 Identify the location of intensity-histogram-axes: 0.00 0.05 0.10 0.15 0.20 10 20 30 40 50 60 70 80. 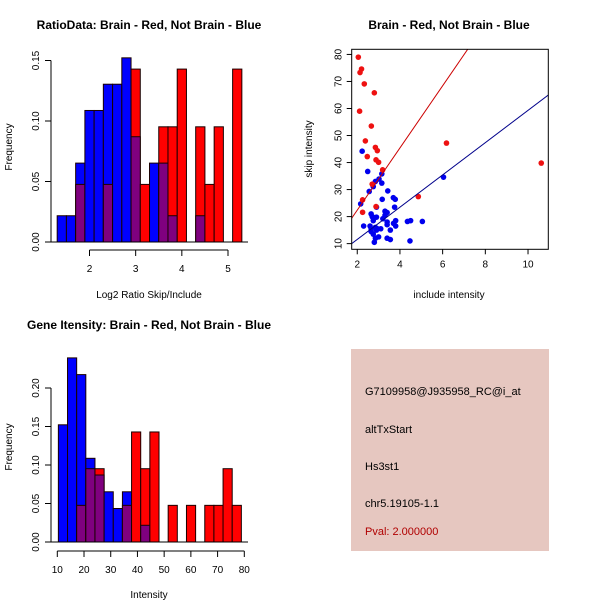
(140, 477).